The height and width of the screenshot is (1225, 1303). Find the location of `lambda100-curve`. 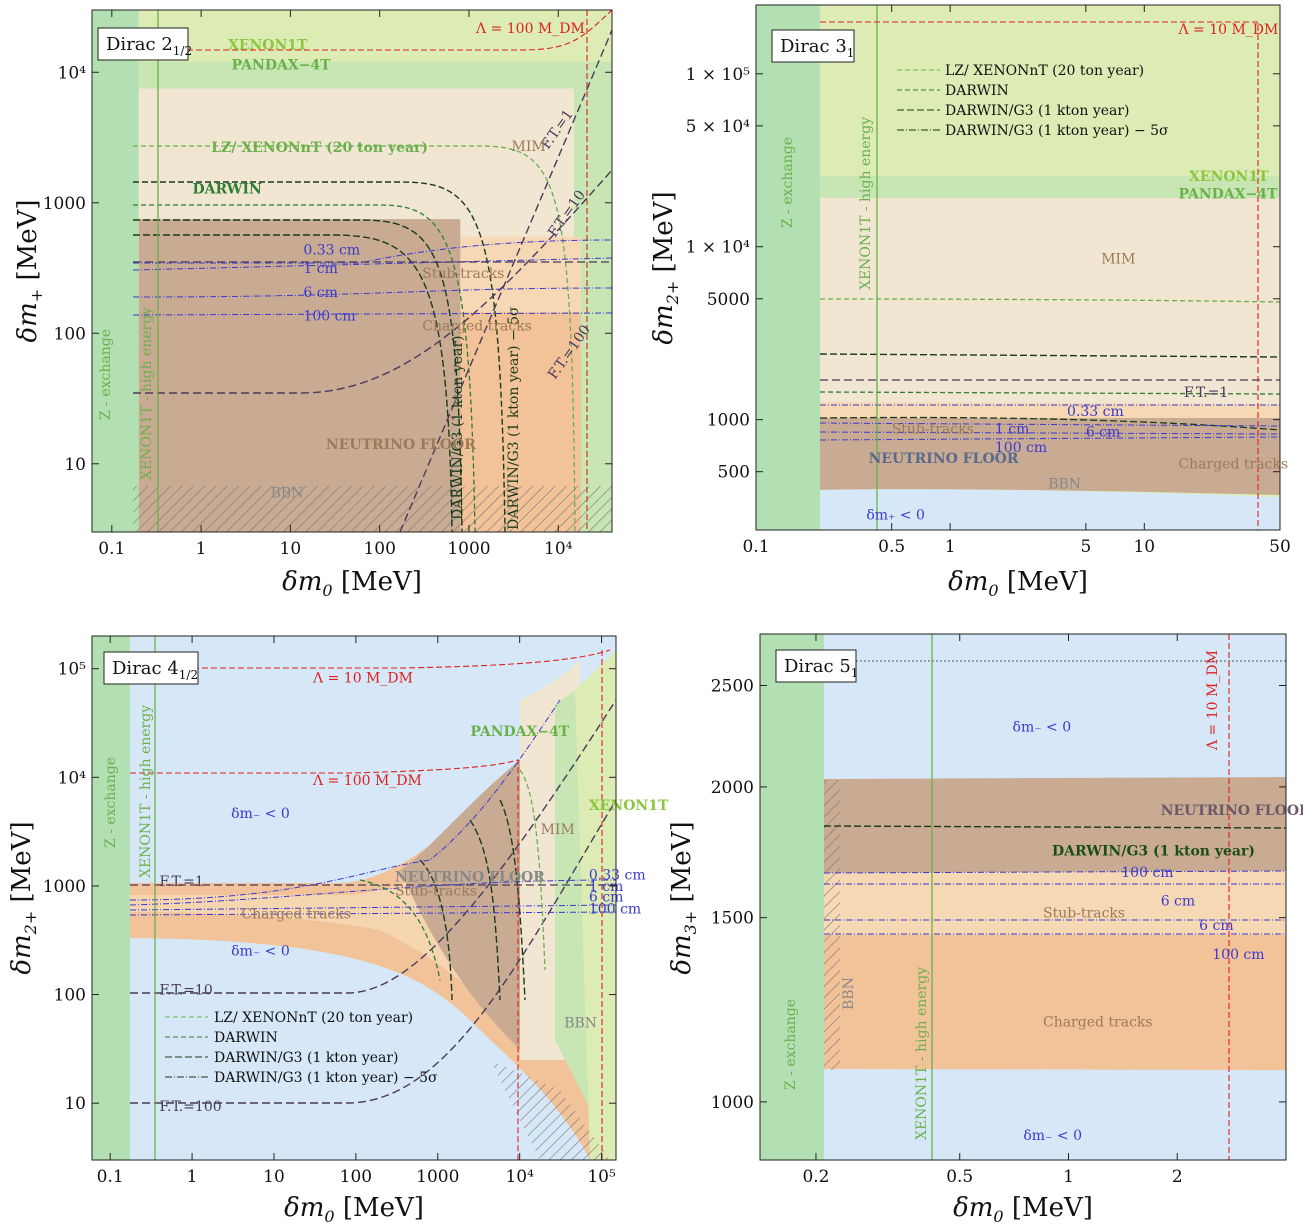

lambda100-curve is located at coordinates (324, 959).